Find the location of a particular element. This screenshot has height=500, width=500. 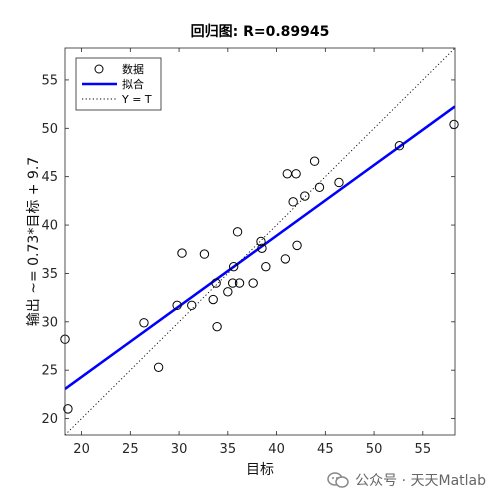

x-tick-label: 30 is located at coordinates (179, 449).